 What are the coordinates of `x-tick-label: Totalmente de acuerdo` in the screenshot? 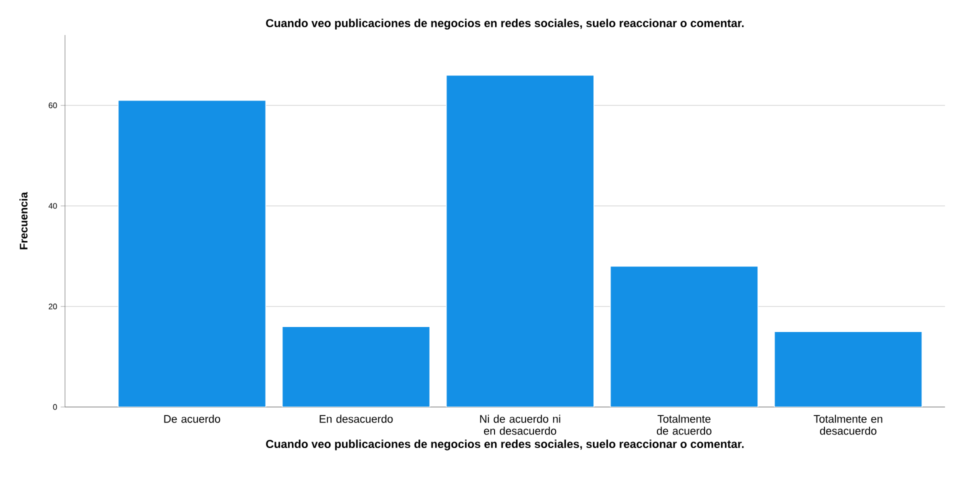 It's located at (684, 424).